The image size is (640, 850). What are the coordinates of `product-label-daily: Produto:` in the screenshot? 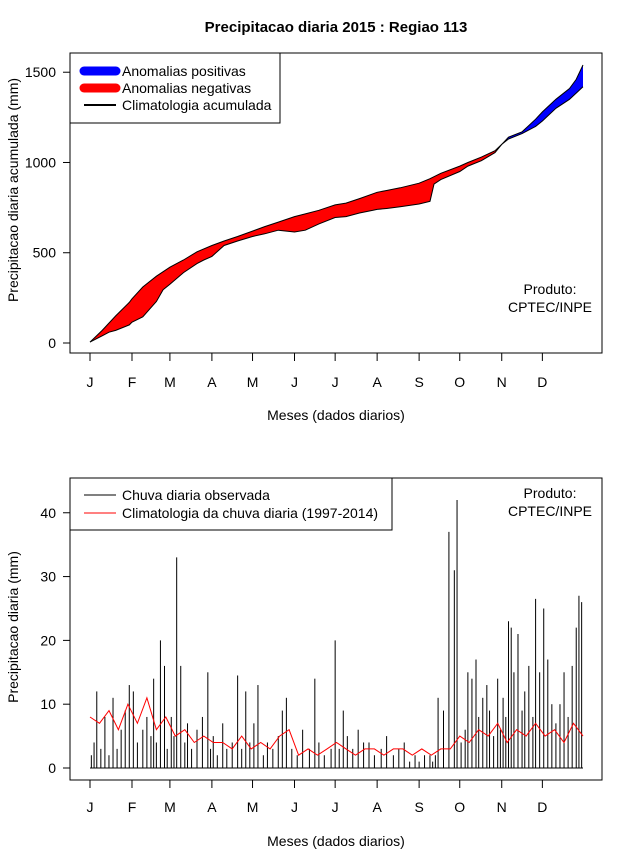 It's located at (550, 493).